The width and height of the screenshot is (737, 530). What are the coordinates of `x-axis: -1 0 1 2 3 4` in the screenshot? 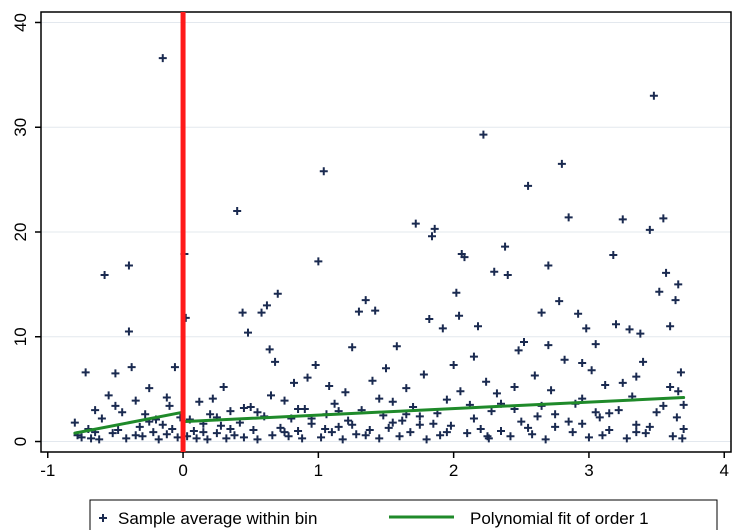 It's located at (384, 466).